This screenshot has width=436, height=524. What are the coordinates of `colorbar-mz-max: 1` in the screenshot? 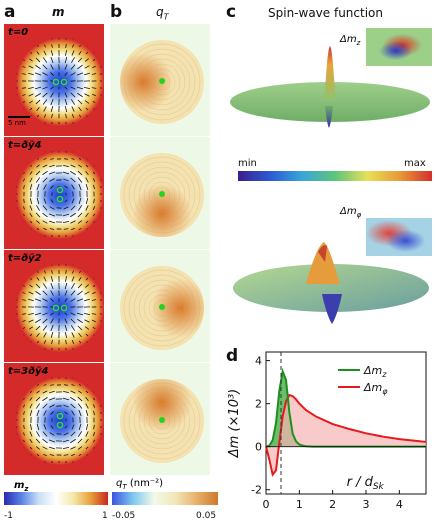 It's located at (105, 516).